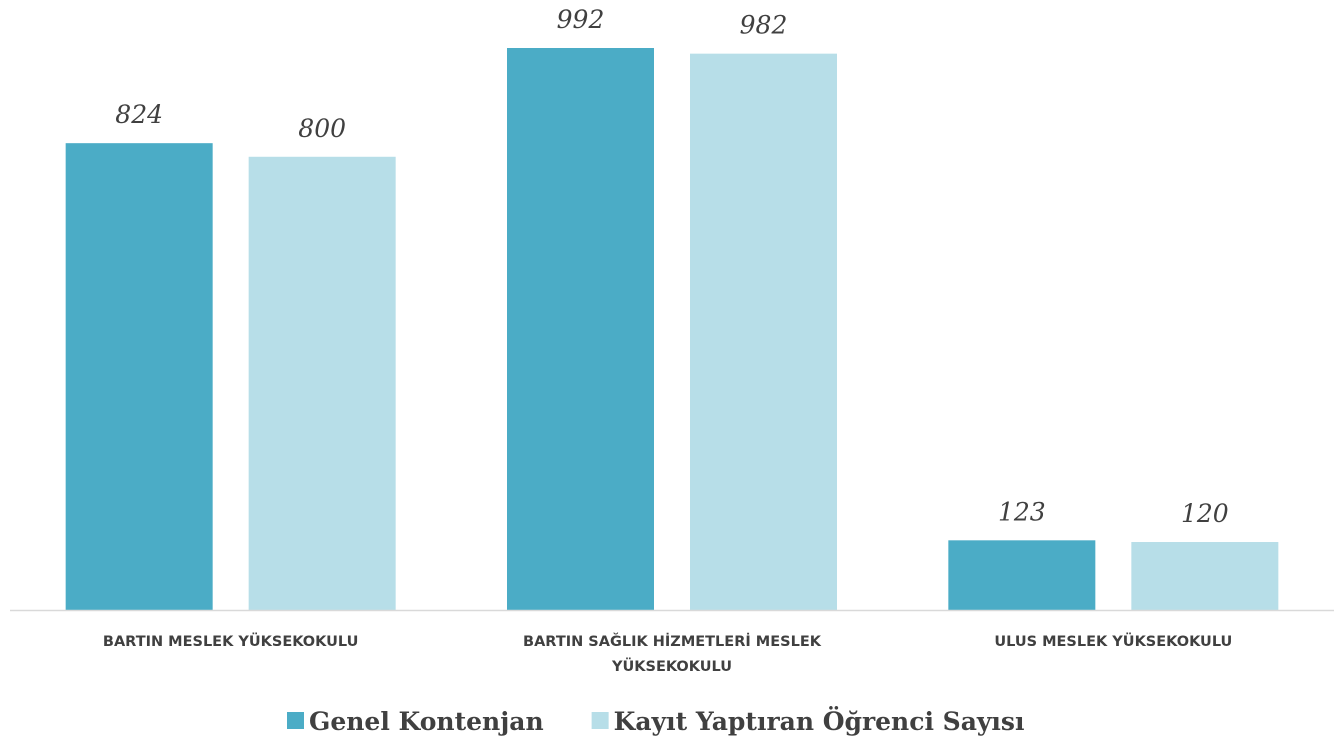  What do you see at coordinates (1022, 511) in the screenshot?
I see `value-label: 123` at bounding box center [1022, 511].